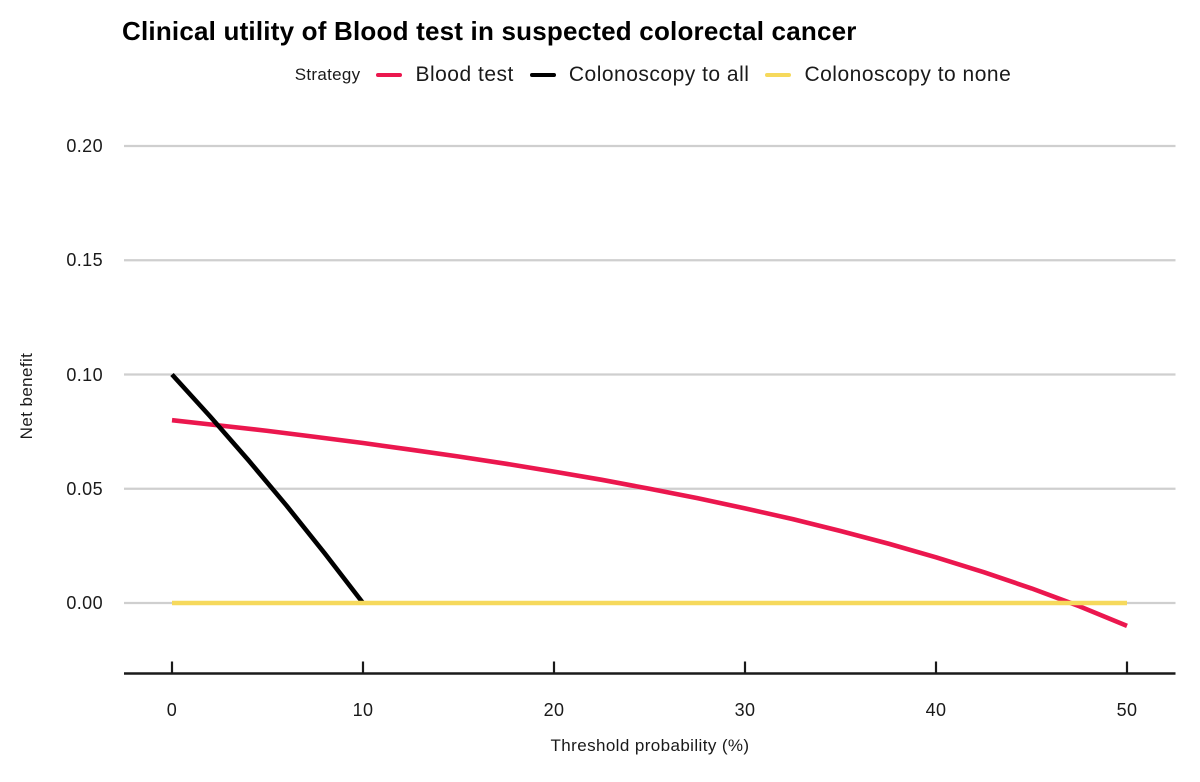 This screenshot has height=782, width=1200. What do you see at coordinates (464, 74) in the screenshot?
I see `legend-label: Blood test` at bounding box center [464, 74].